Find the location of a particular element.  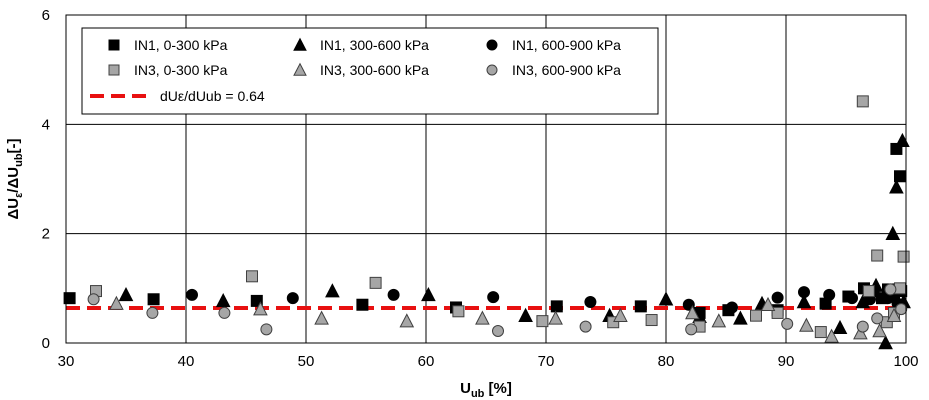

y-tick-label: 0 is located at coordinates (46, 343).